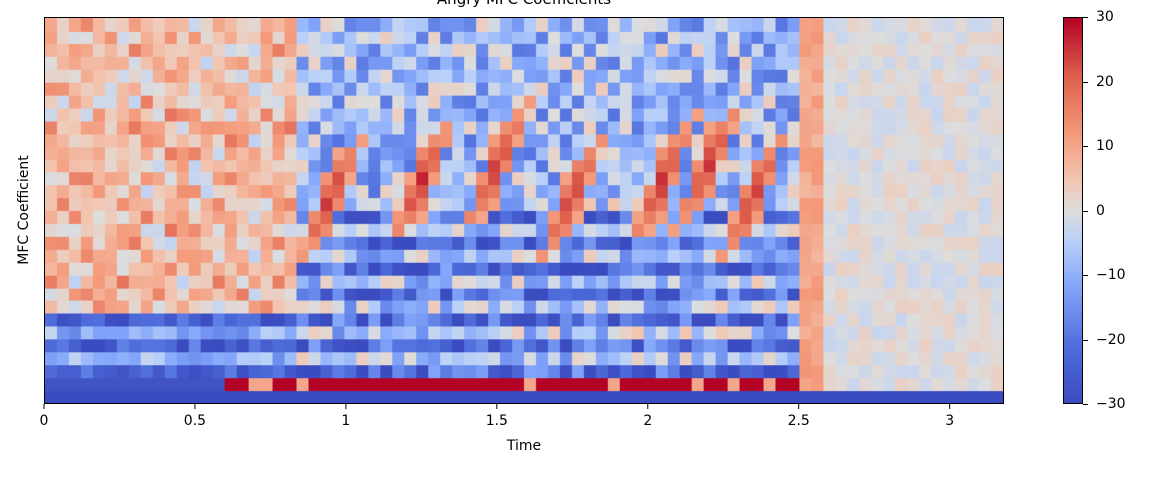 The image size is (1149, 477). What do you see at coordinates (1073, 210) in the screenshot?
I see `colorbar` at bounding box center [1073, 210].